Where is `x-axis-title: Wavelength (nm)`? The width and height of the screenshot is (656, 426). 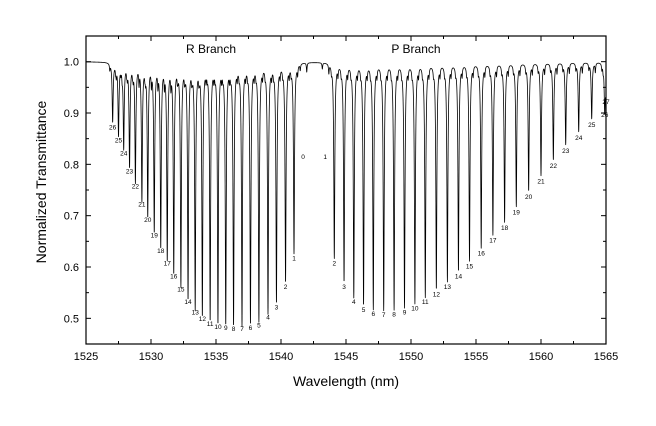
x-axis-title: Wavelength (nm) is located at coordinates (346, 381).